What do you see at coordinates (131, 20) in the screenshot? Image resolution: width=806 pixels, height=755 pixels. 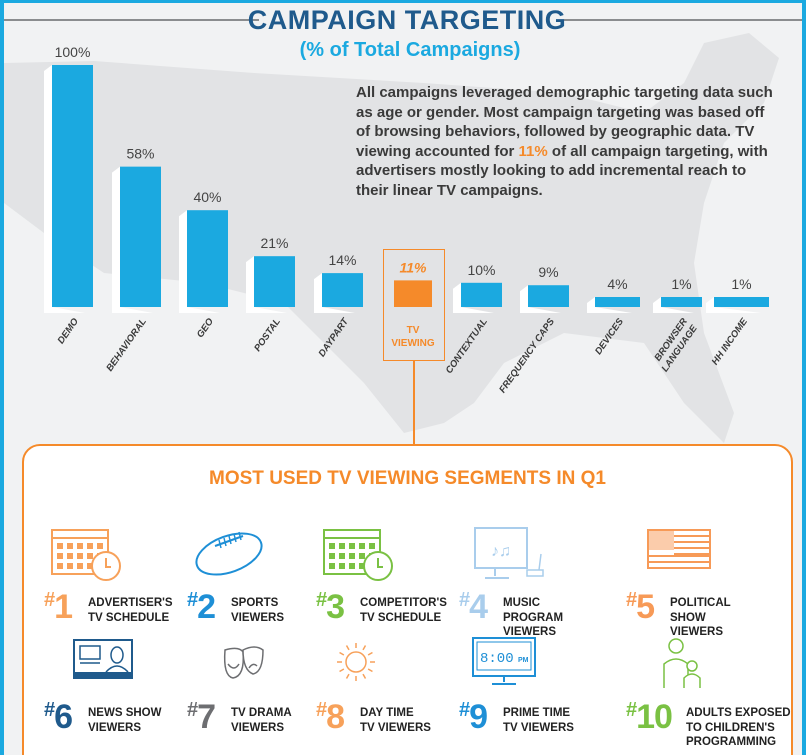 I see `title-rule-left` at bounding box center [131, 20].